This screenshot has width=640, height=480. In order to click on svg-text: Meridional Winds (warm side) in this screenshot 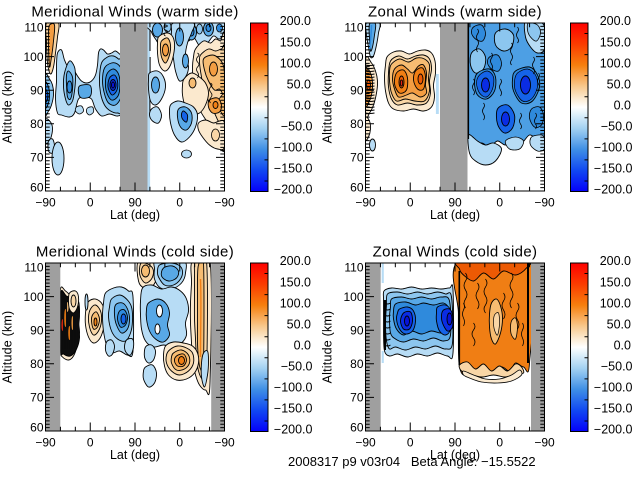, I will do `click(134, 12)`.